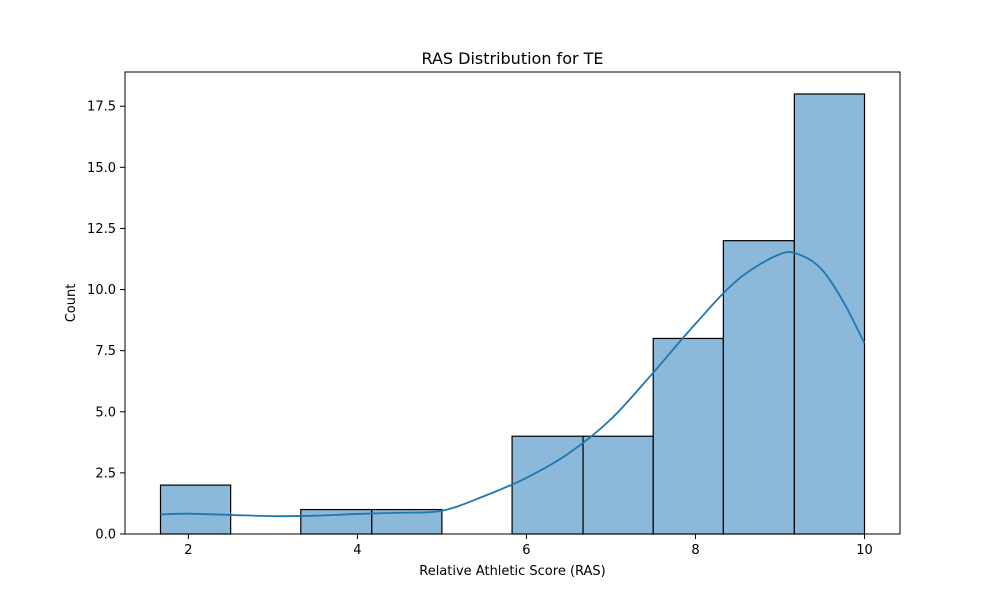  What do you see at coordinates (105, 473) in the screenshot?
I see `y-tick-label: 2.5` at bounding box center [105, 473].